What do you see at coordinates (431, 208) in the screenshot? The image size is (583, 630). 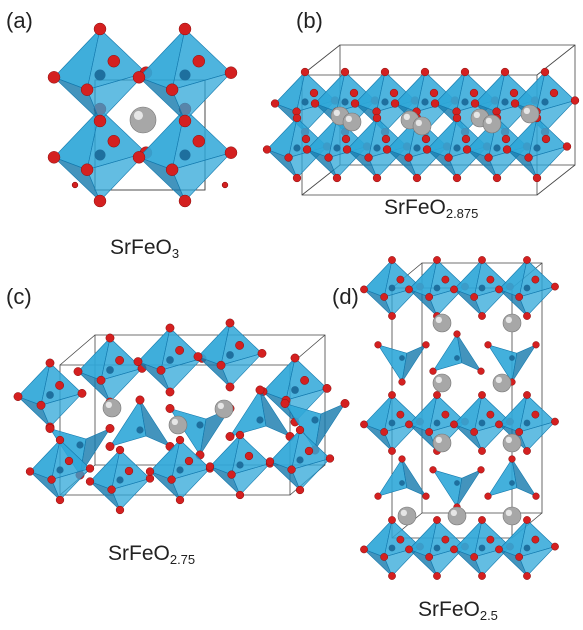 I see `panel-b-formula: SrFeO2.875` at bounding box center [431, 208].